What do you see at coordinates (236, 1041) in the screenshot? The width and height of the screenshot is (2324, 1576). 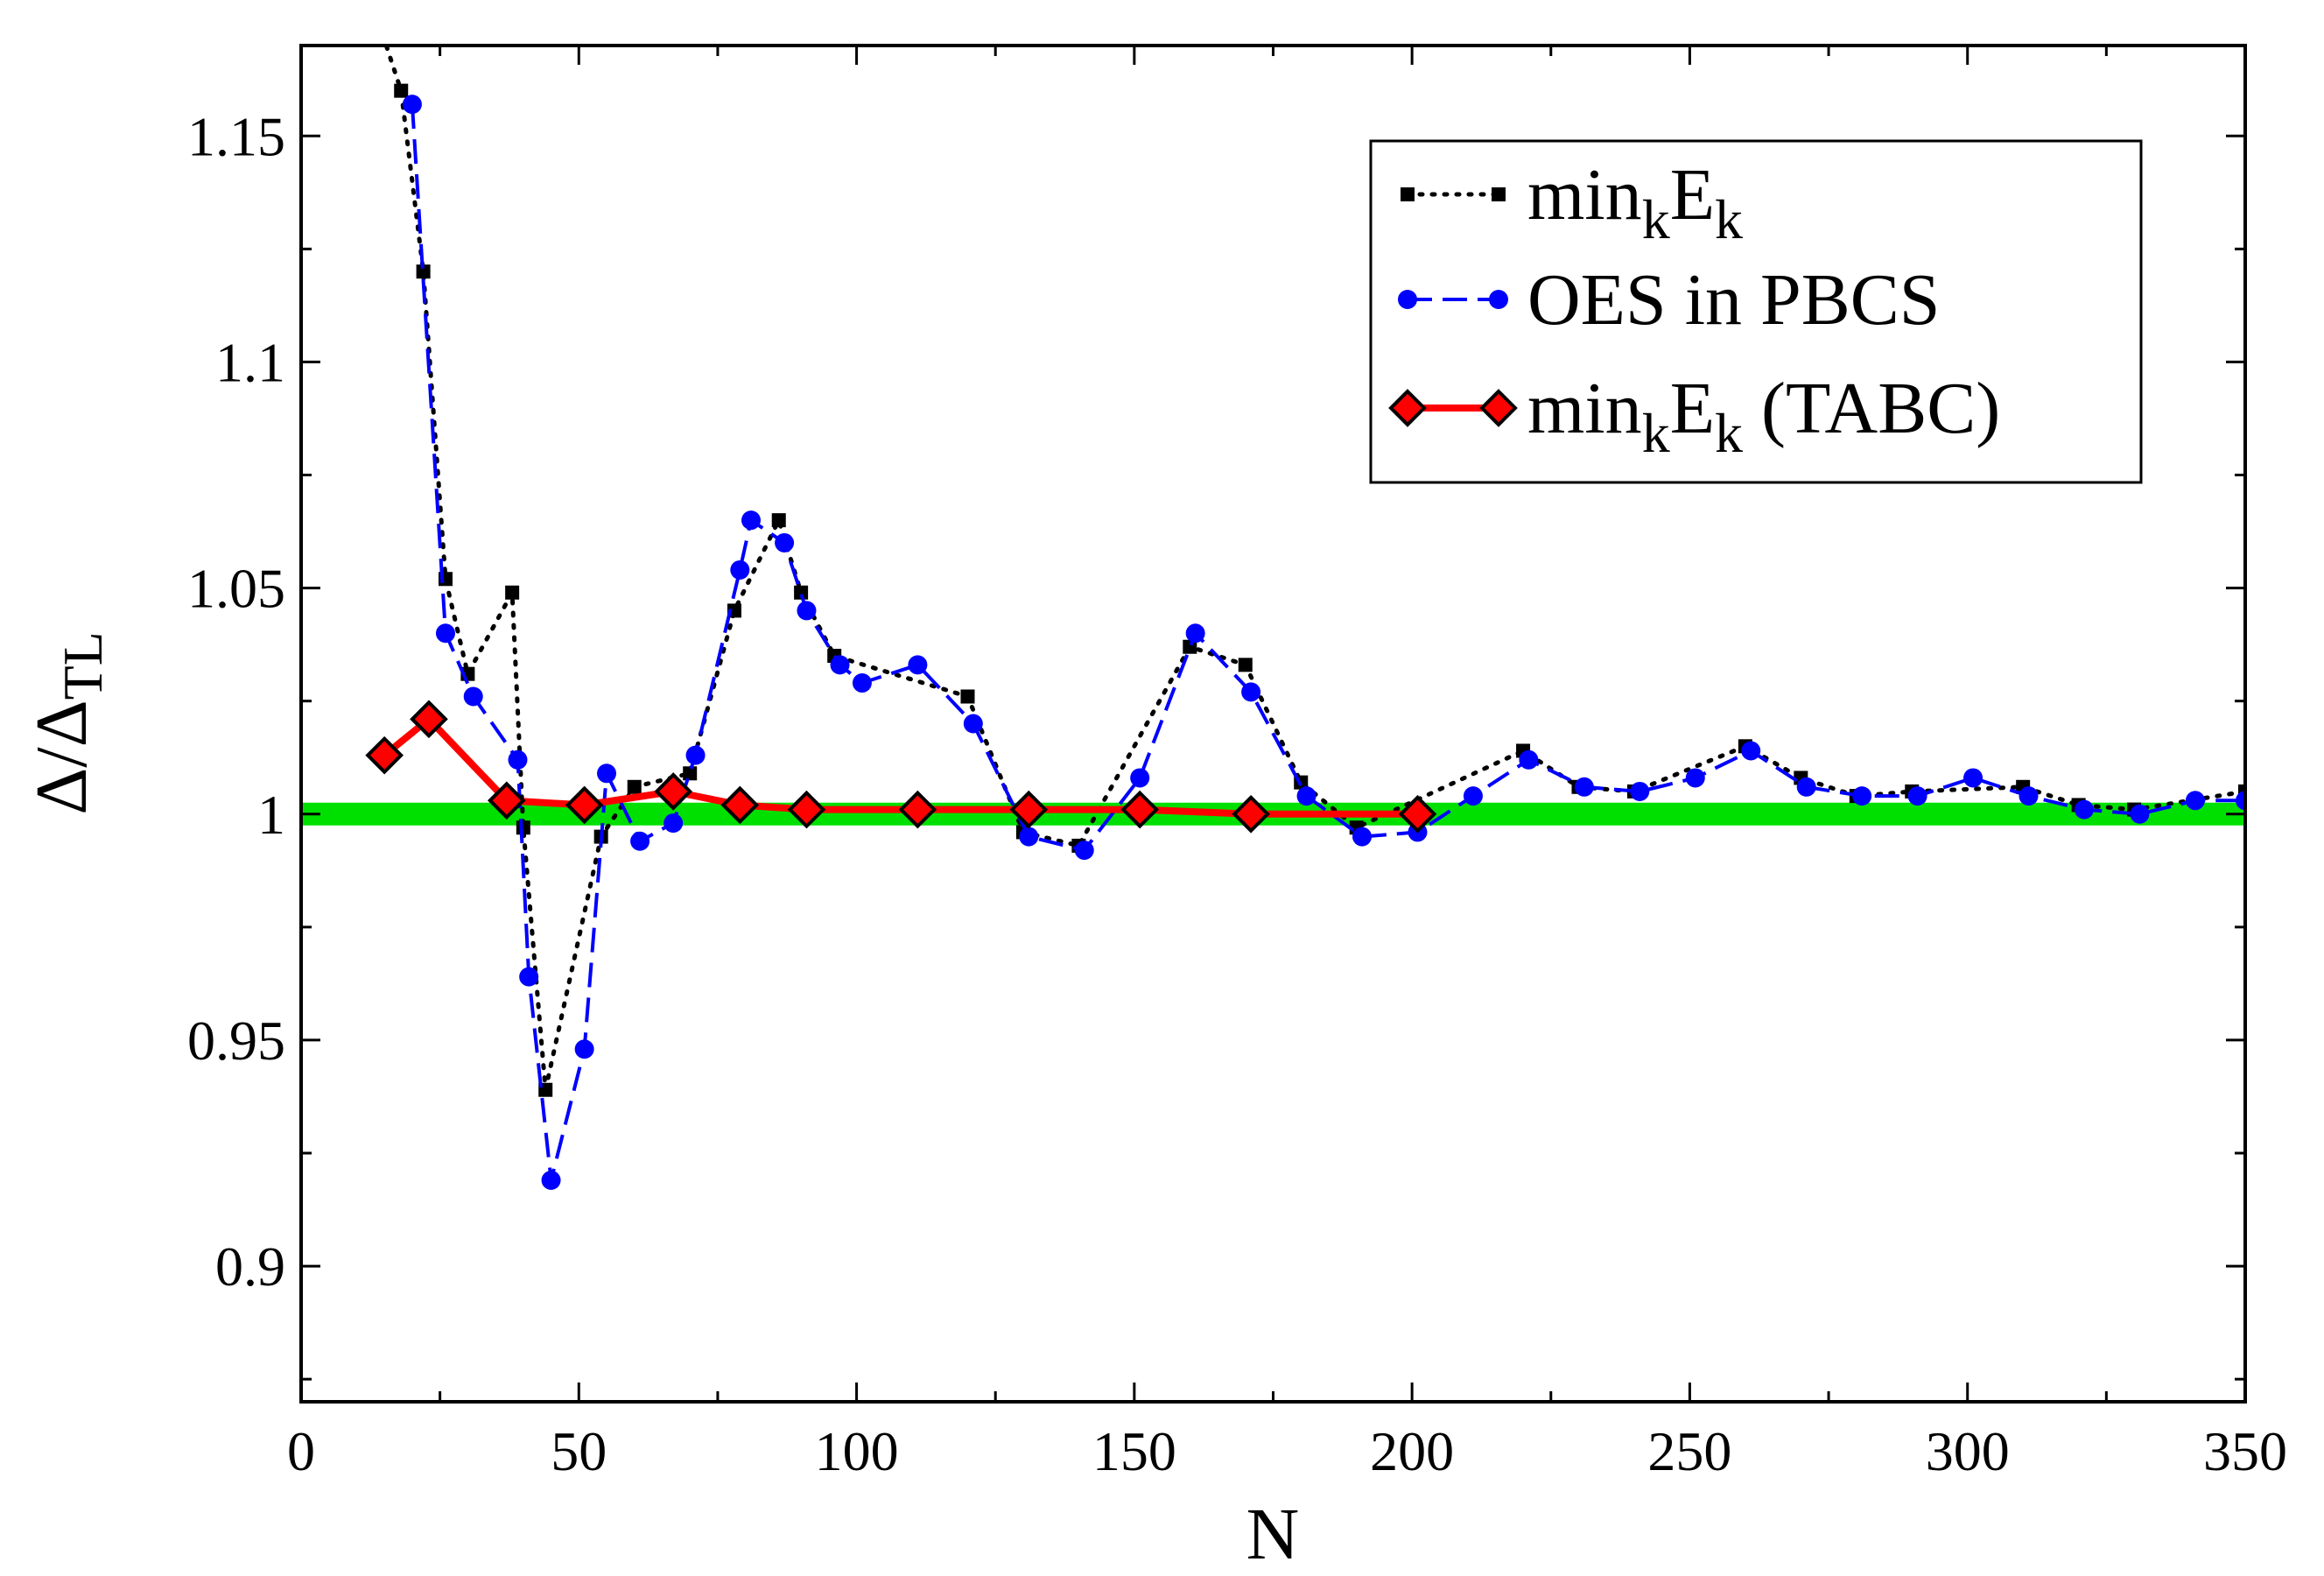 I see `y-tick-label: 0.95` at bounding box center [236, 1041].